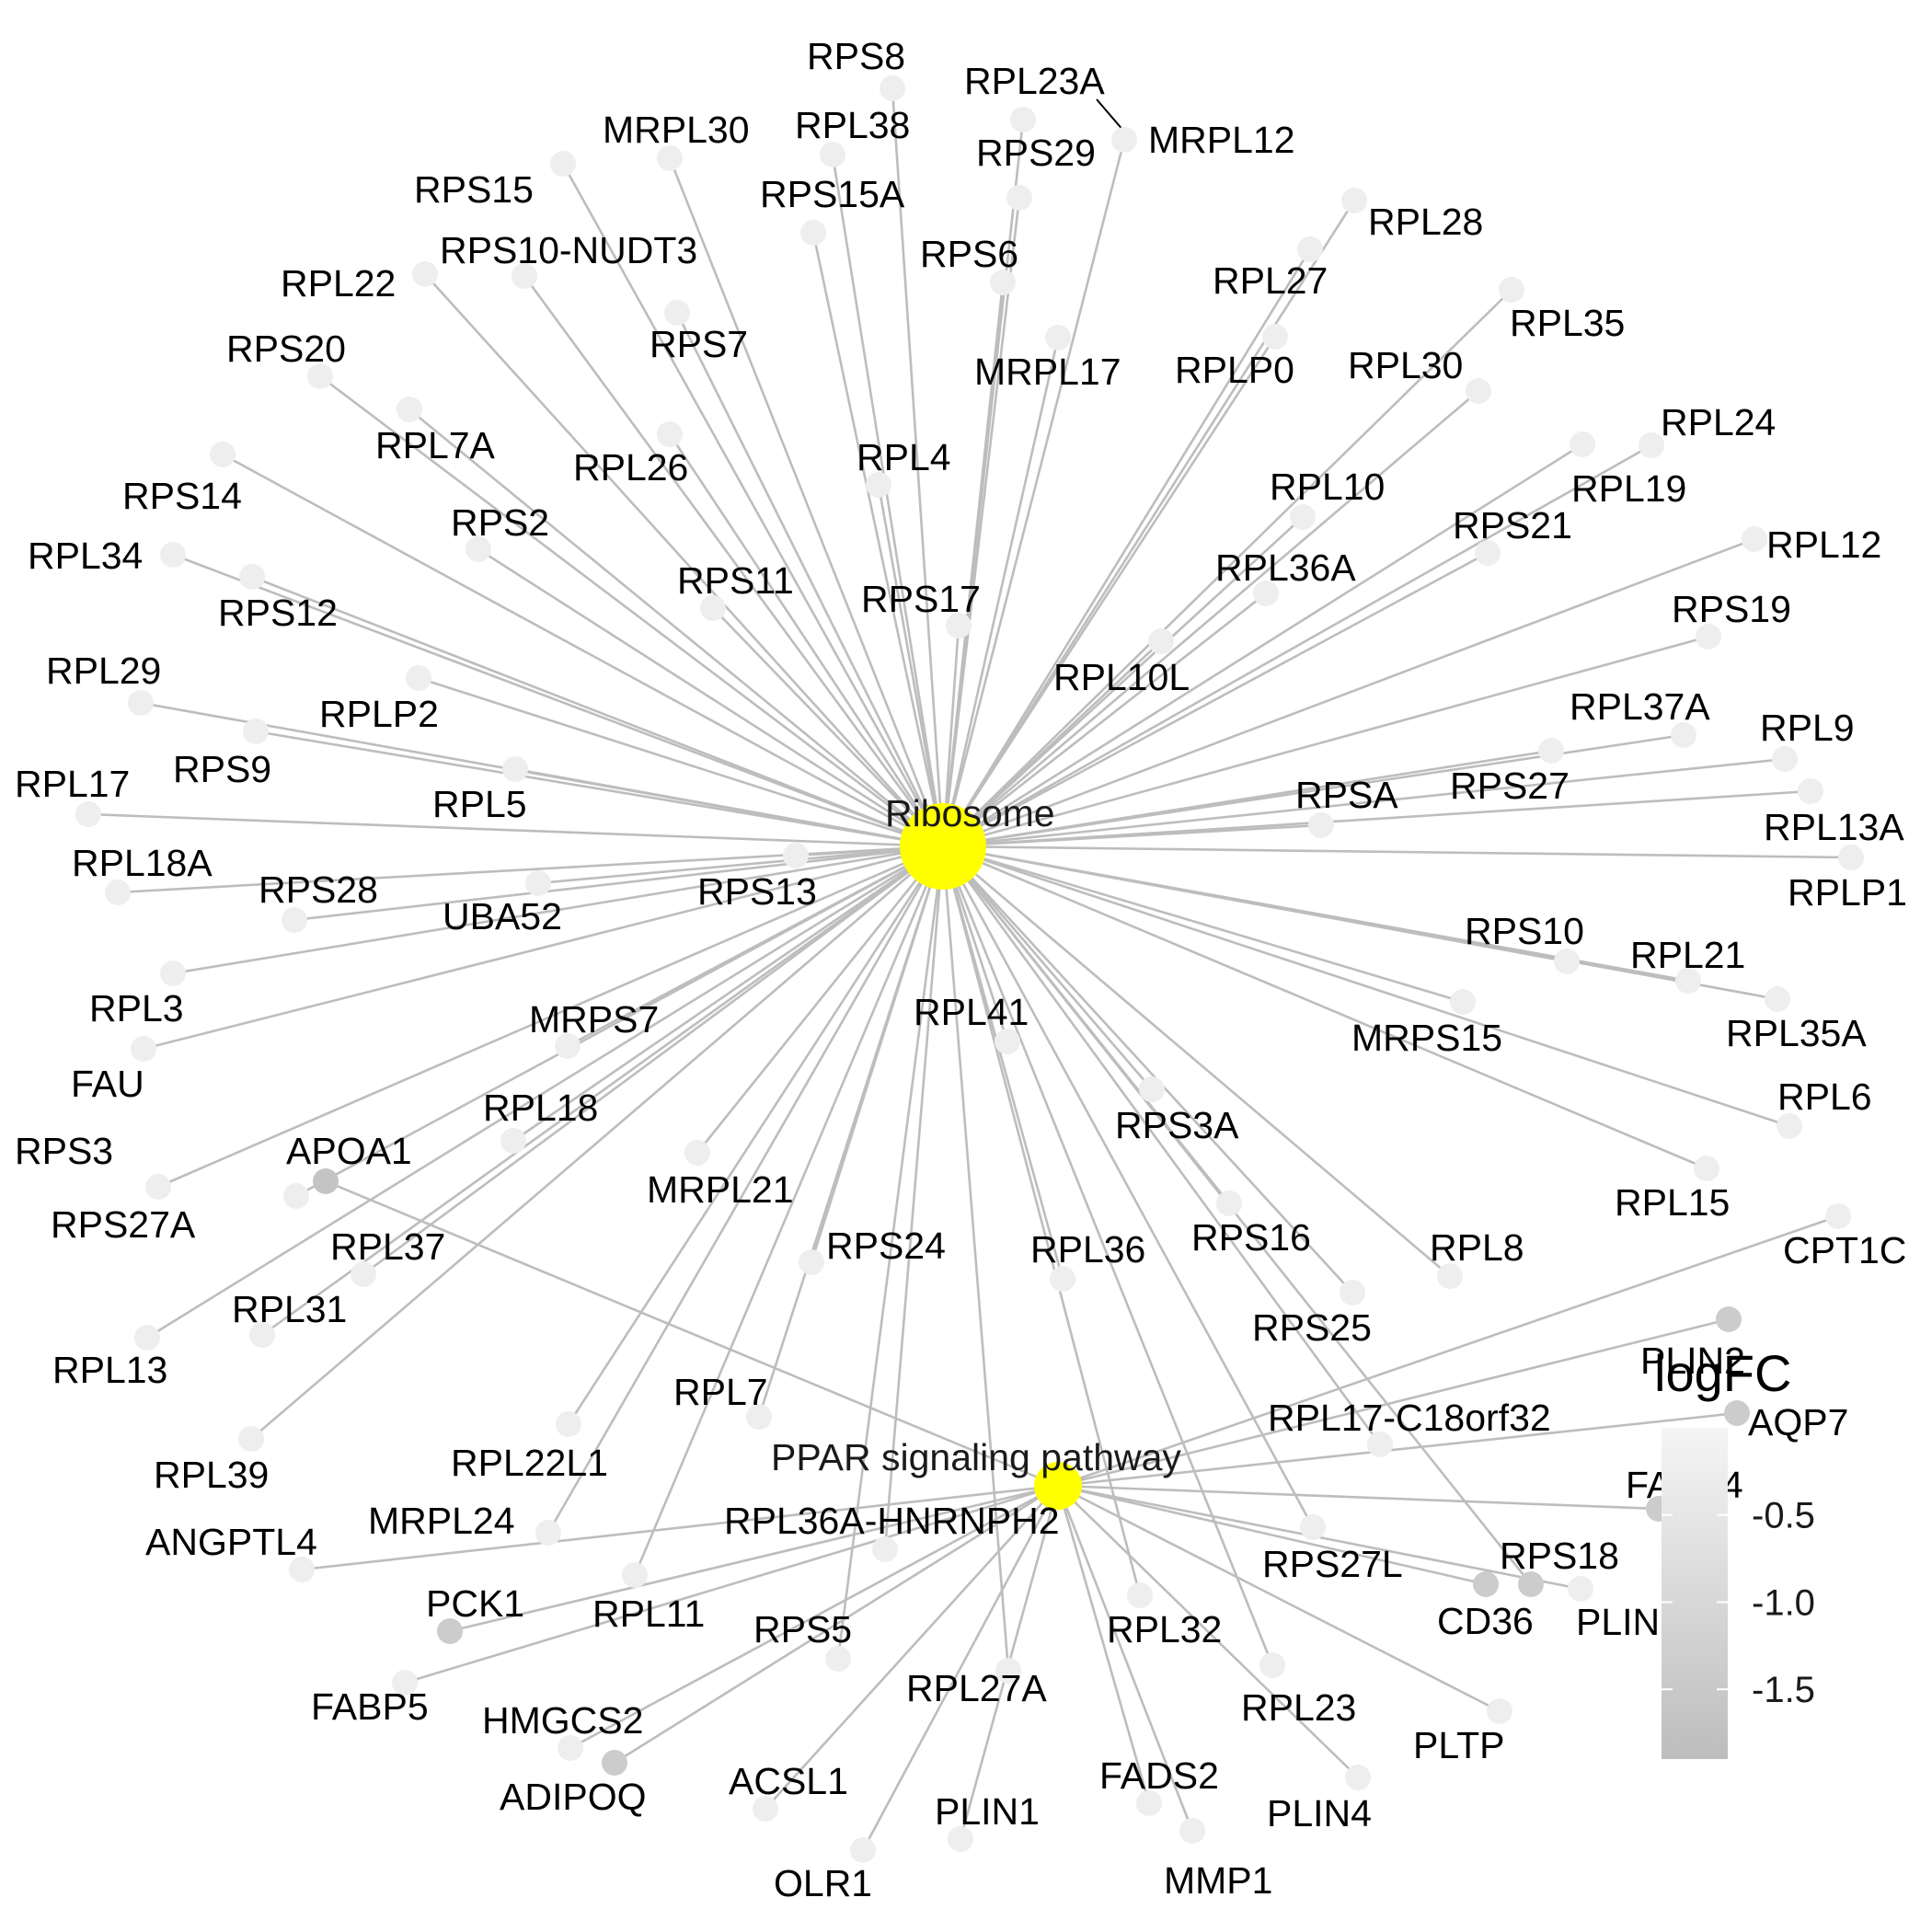  Describe the element at coordinates (1524, 931) in the screenshot. I see `gene-label-rps10: RPS10` at that location.